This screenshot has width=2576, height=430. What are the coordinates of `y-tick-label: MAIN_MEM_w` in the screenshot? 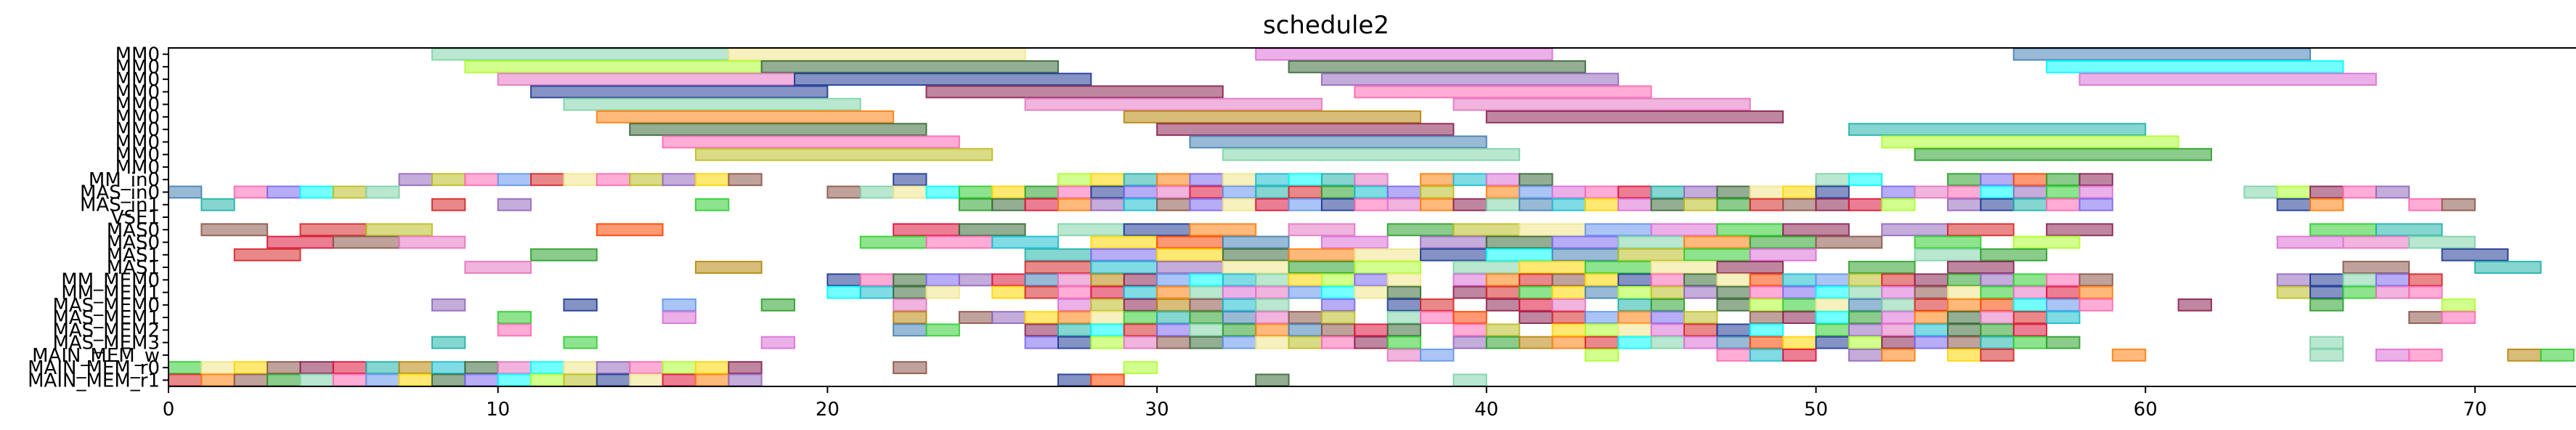 It's located at (96, 356).